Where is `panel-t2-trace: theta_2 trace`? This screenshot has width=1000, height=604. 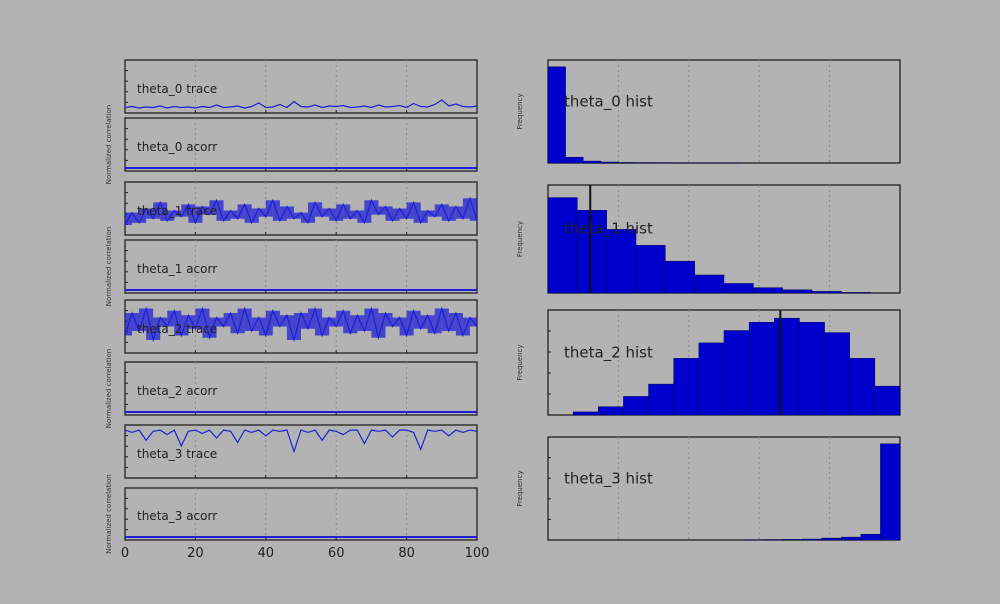
panel-t2-trace: theta_2 trace is located at coordinates (301, 326).